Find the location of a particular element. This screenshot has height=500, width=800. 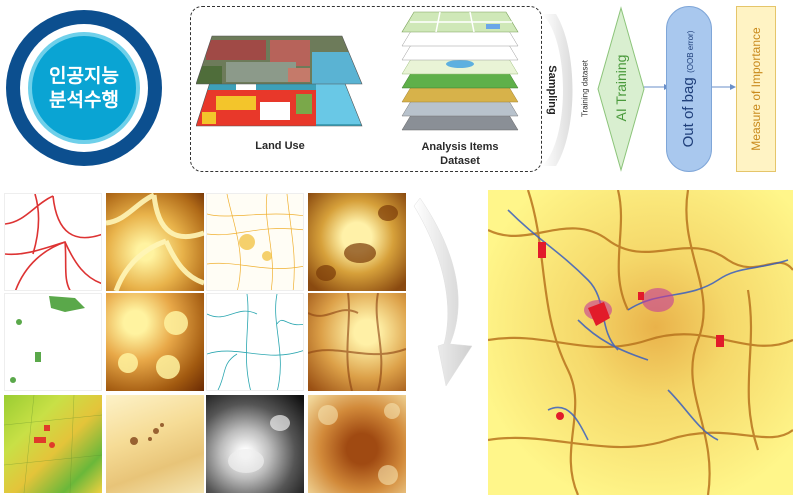

importance-label: Measure of Importance is located at coordinates (756, 89).